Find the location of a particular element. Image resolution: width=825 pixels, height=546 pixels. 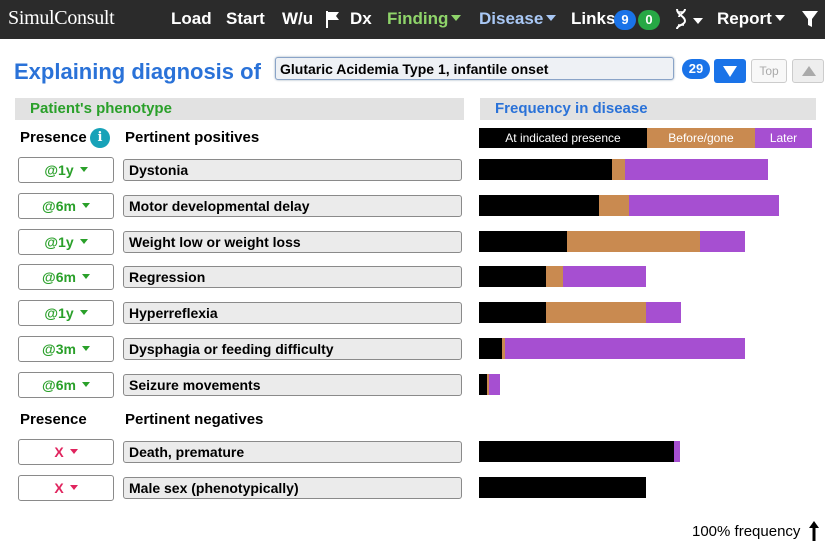

presence-value: @3m is located at coordinates (59, 349).